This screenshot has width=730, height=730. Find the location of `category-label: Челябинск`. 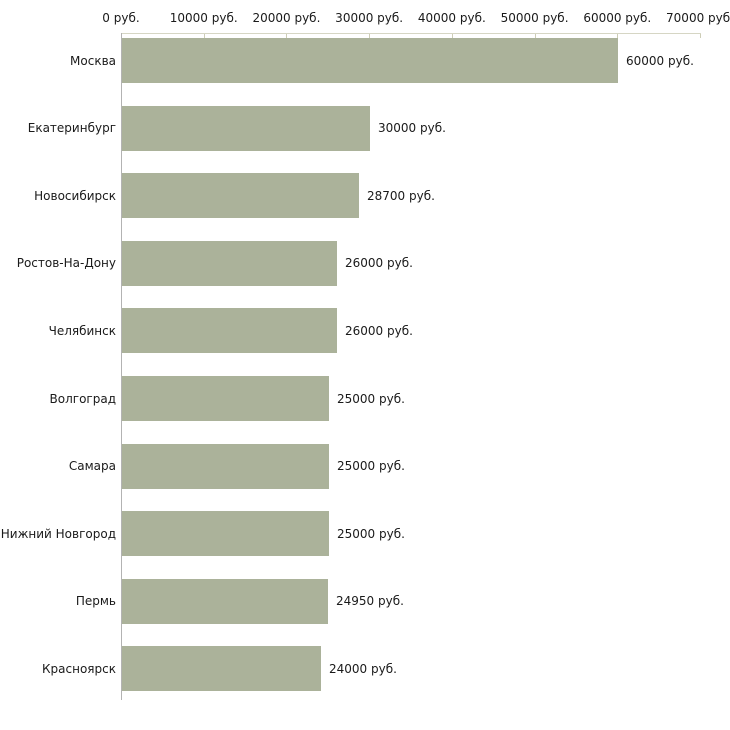

category-label: Челябинск is located at coordinates (82, 330).